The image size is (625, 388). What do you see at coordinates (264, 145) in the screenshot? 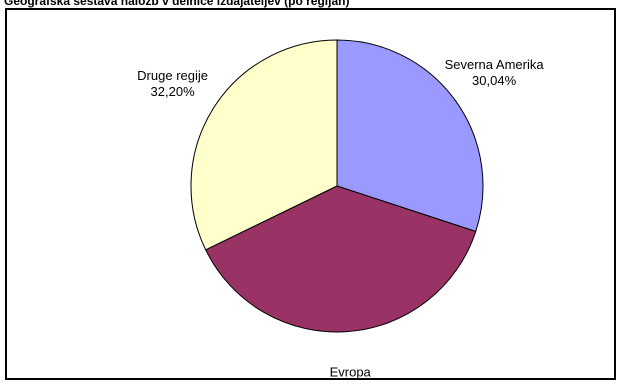
I see `pie-slice-druge-regije` at bounding box center [264, 145].